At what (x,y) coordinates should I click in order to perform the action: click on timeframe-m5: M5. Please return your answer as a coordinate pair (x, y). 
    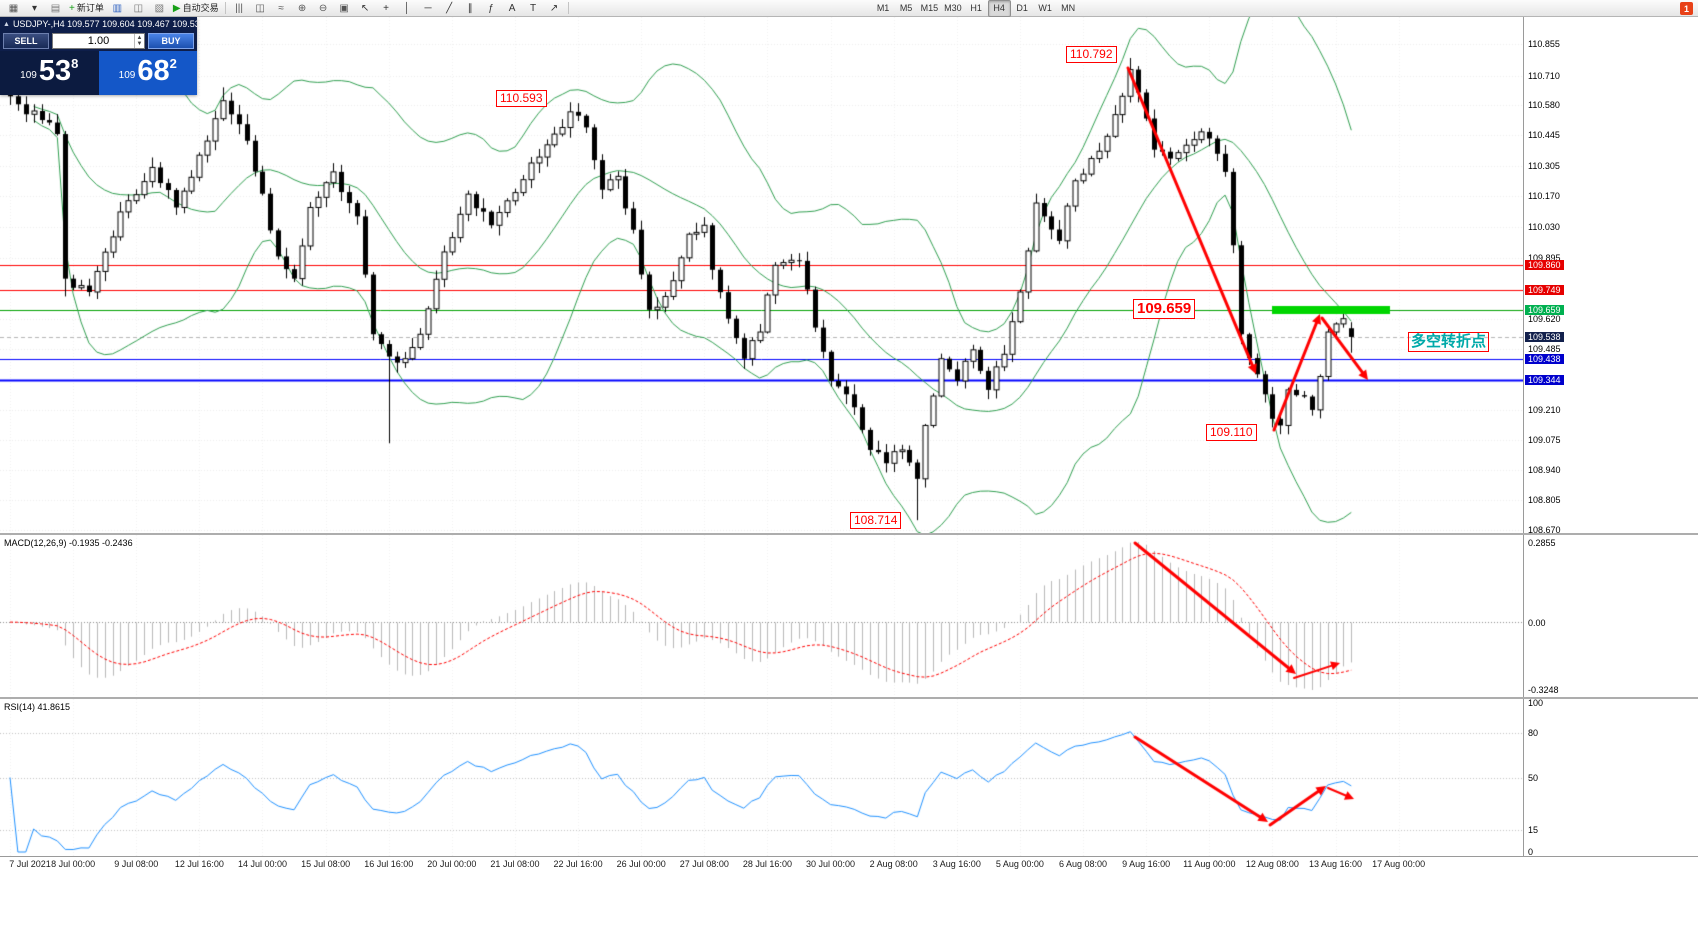
    Looking at the image, I should click on (906, 7).